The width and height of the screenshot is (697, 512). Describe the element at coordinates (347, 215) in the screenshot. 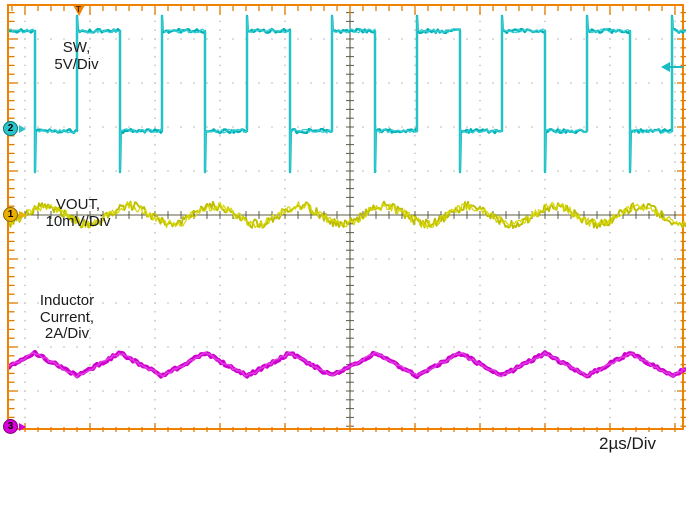

I see `vout-waveform-fuzz` at that location.